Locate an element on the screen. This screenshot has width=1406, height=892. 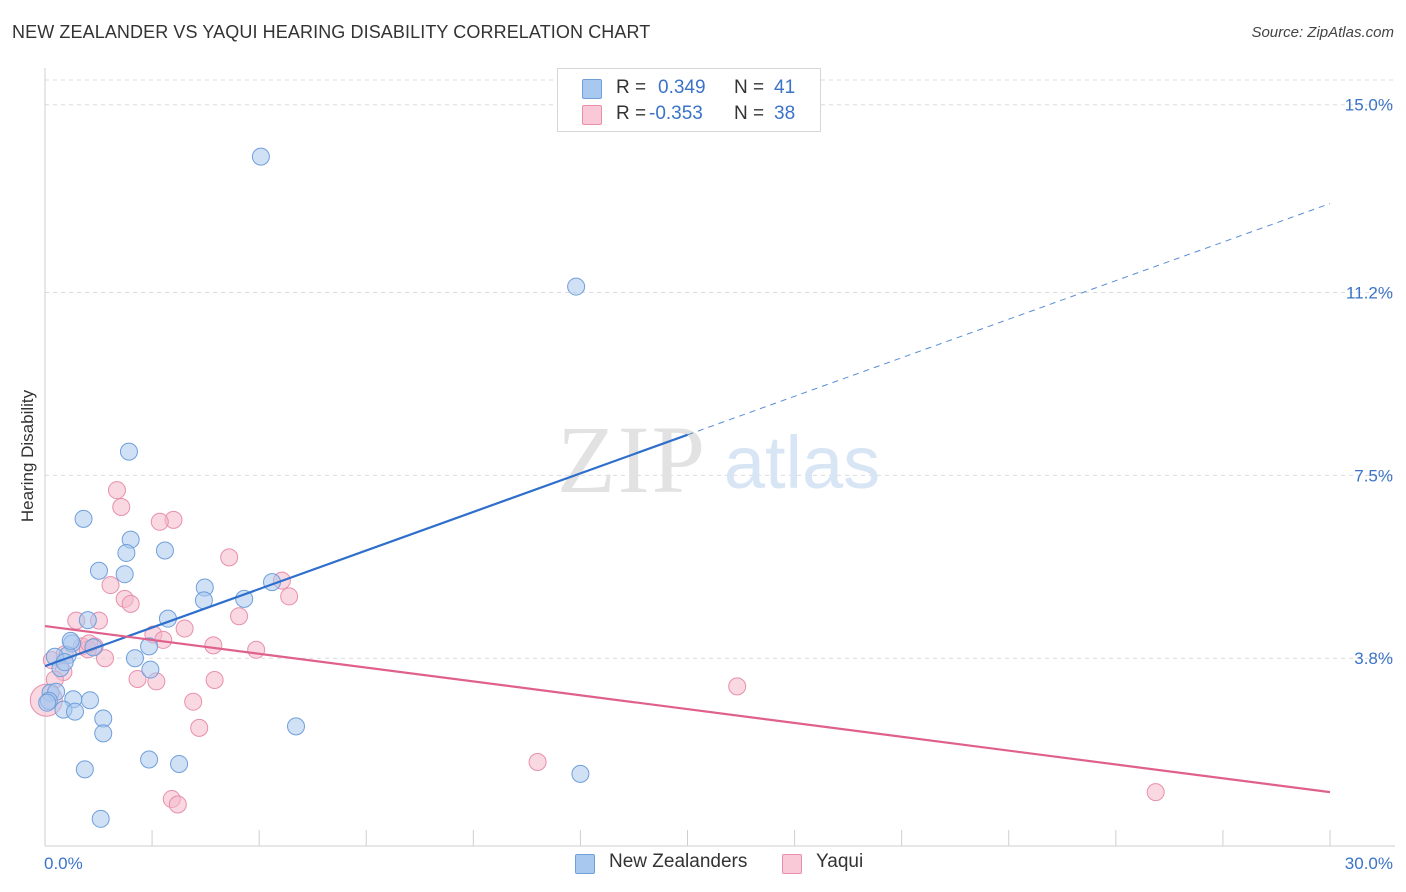
new-zealander-trend-line is located at coordinates (366, 550).